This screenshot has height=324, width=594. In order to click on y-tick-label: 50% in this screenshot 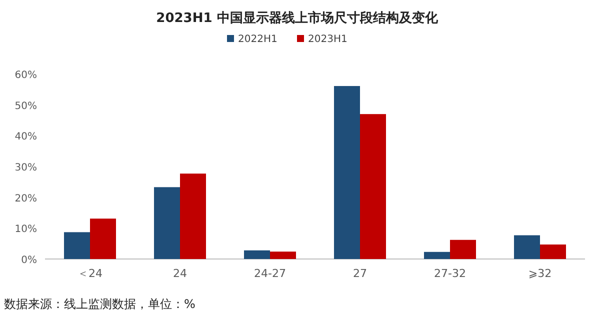, I will do `click(25, 106)`.